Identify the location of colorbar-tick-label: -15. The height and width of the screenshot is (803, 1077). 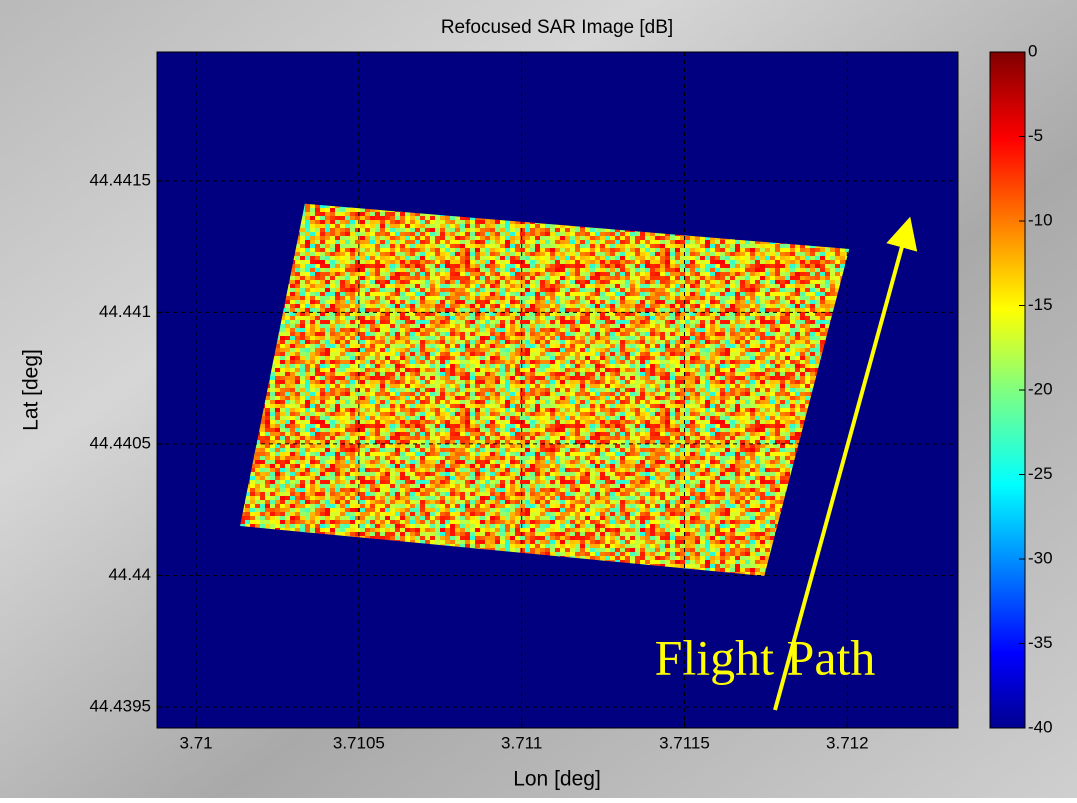
(1040, 304).